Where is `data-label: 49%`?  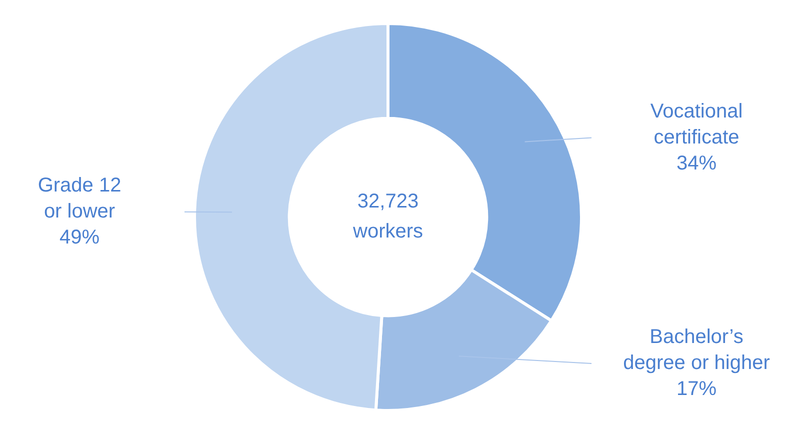
data-label: 49% is located at coordinates (79, 237).